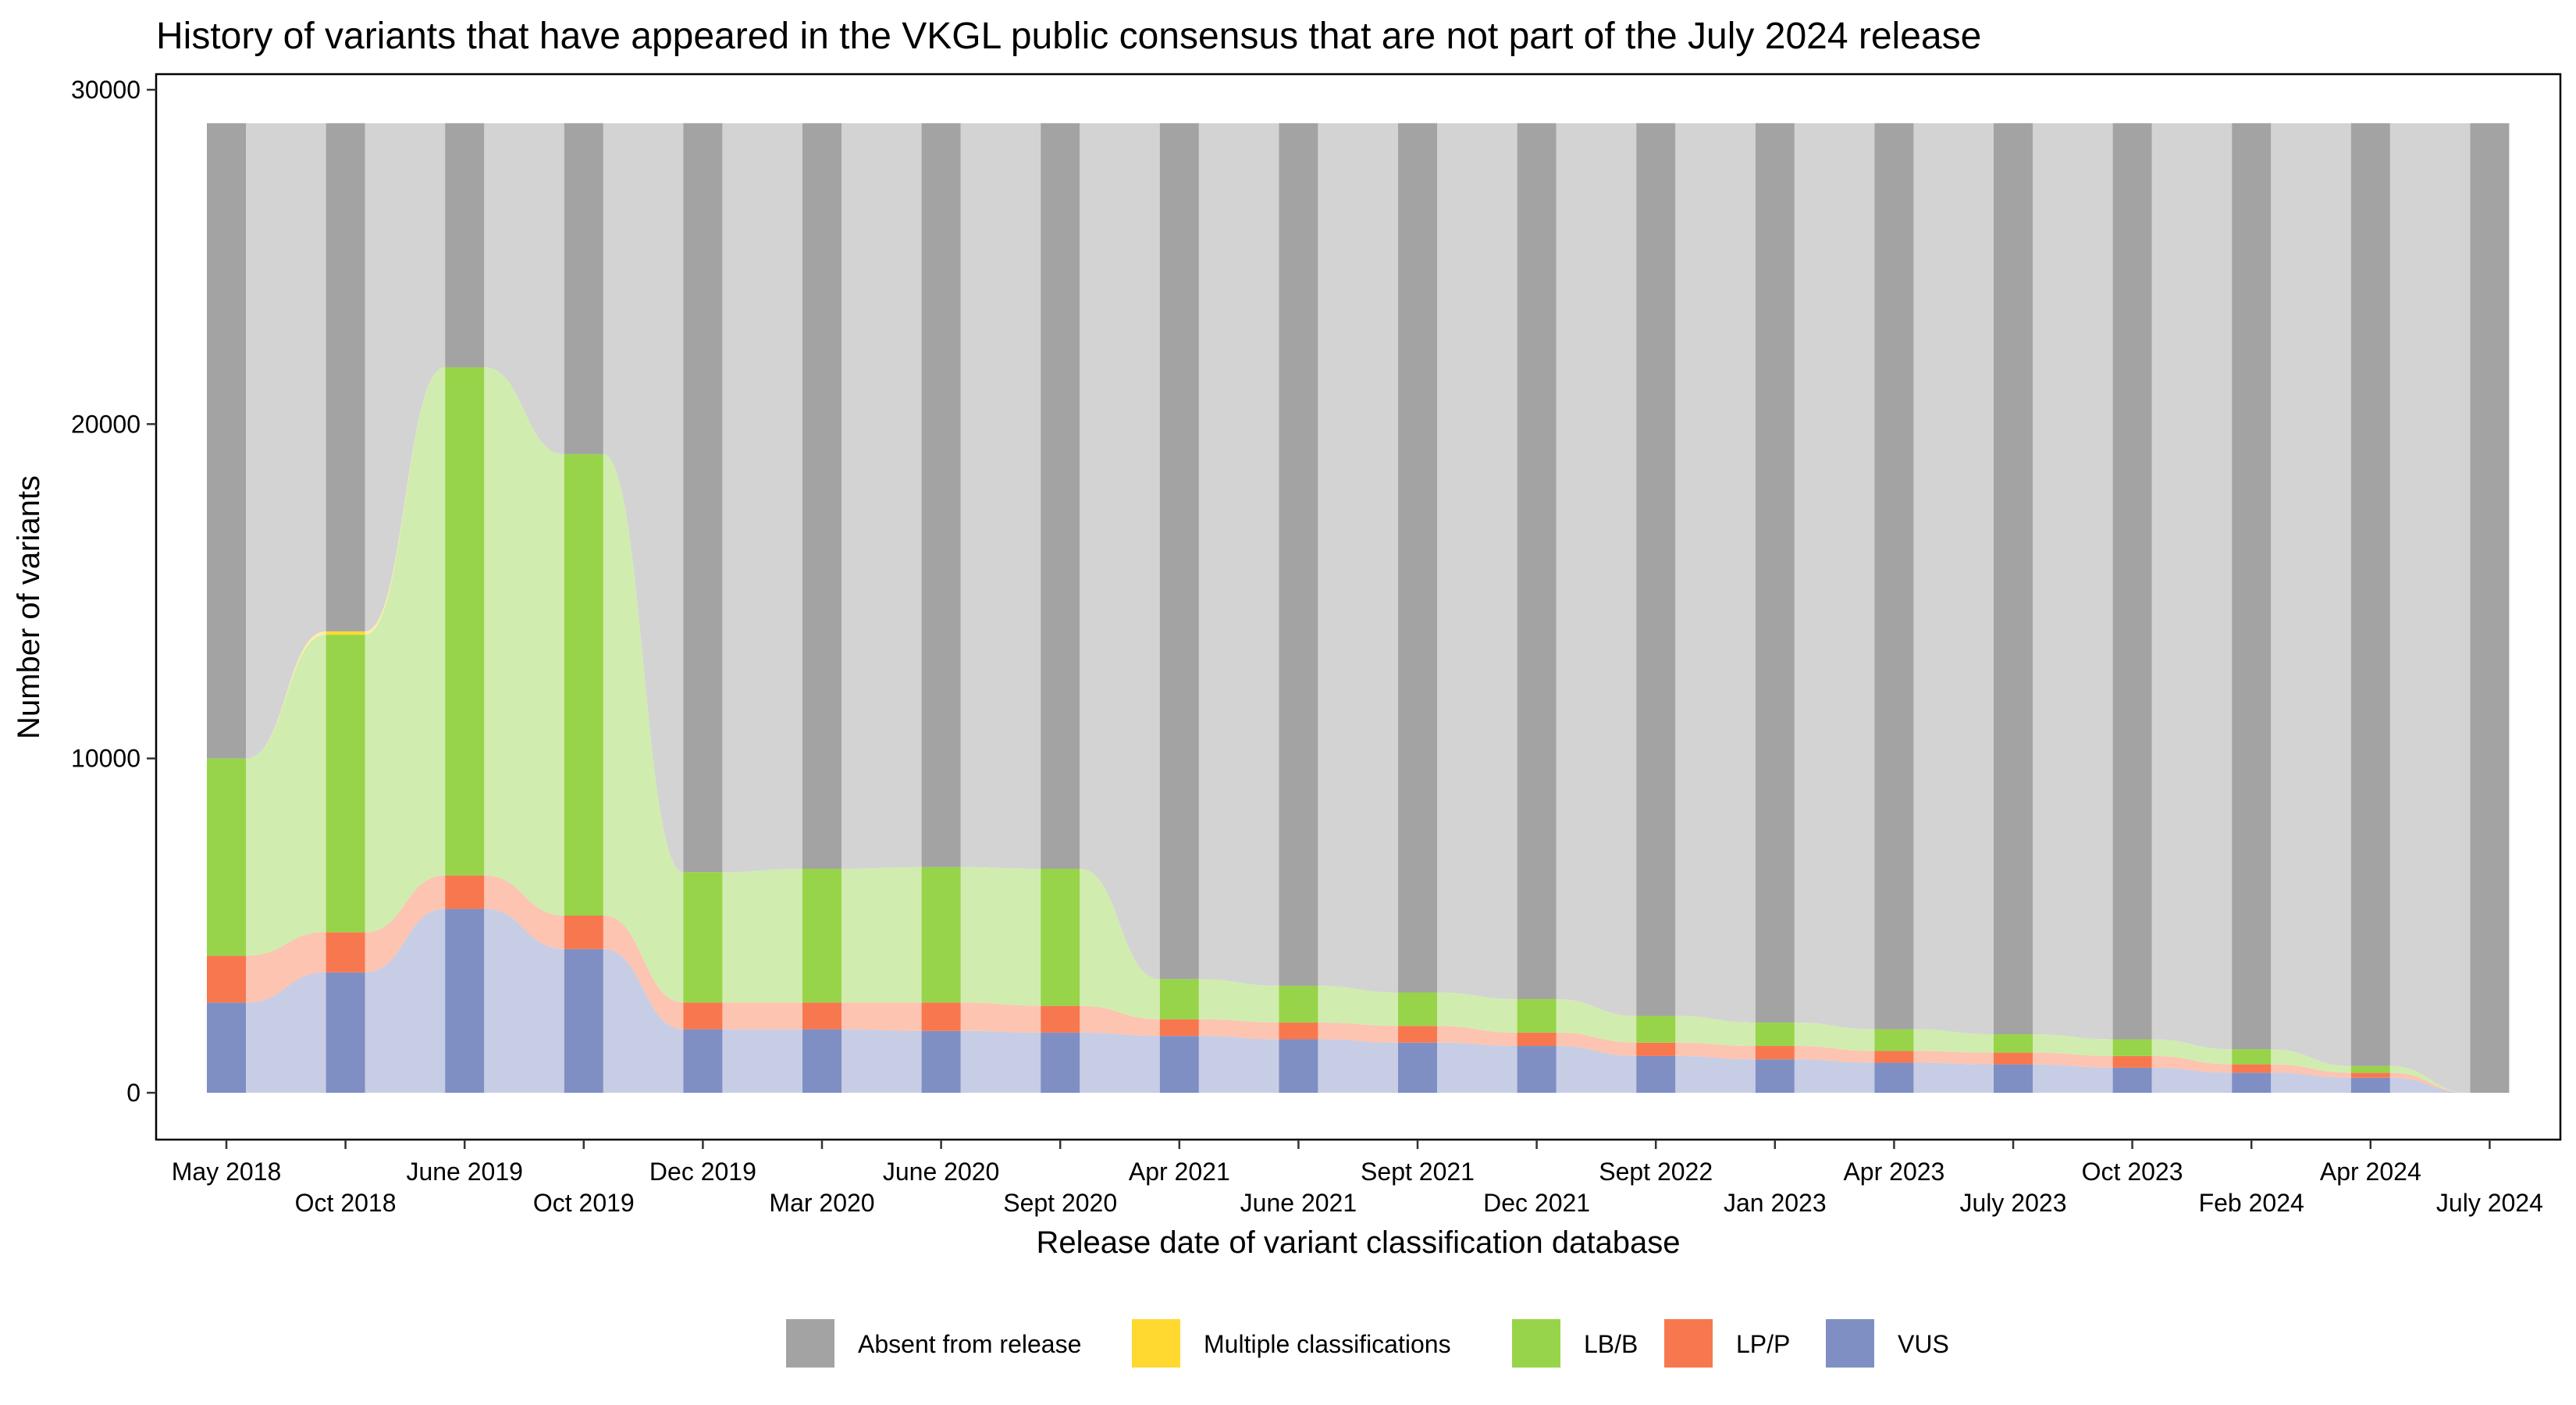  What do you see at coordinates (1763, 1344) in the screenshot?
I see `legend-label-lp-p: LP/P` at bounding box center [1763, 1344].